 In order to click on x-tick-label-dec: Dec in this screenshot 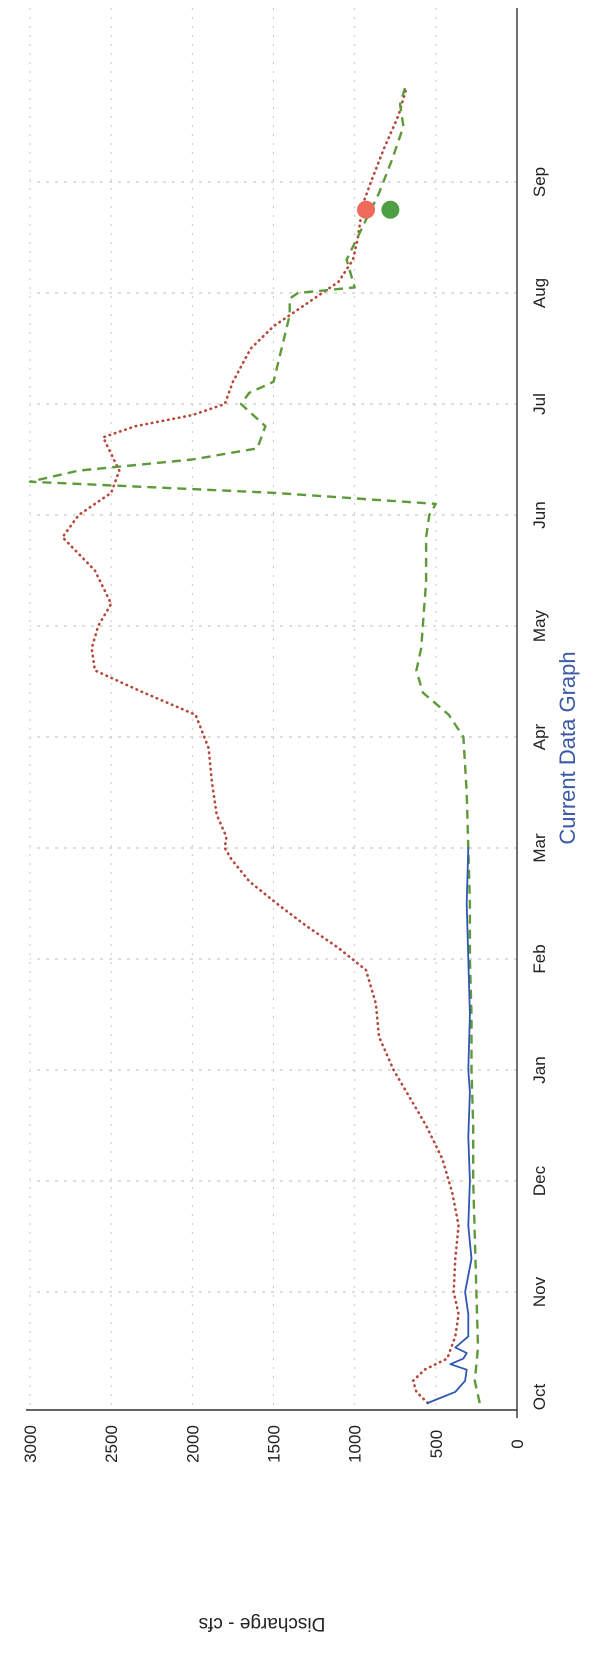, I will do `click(539, 1180)`.